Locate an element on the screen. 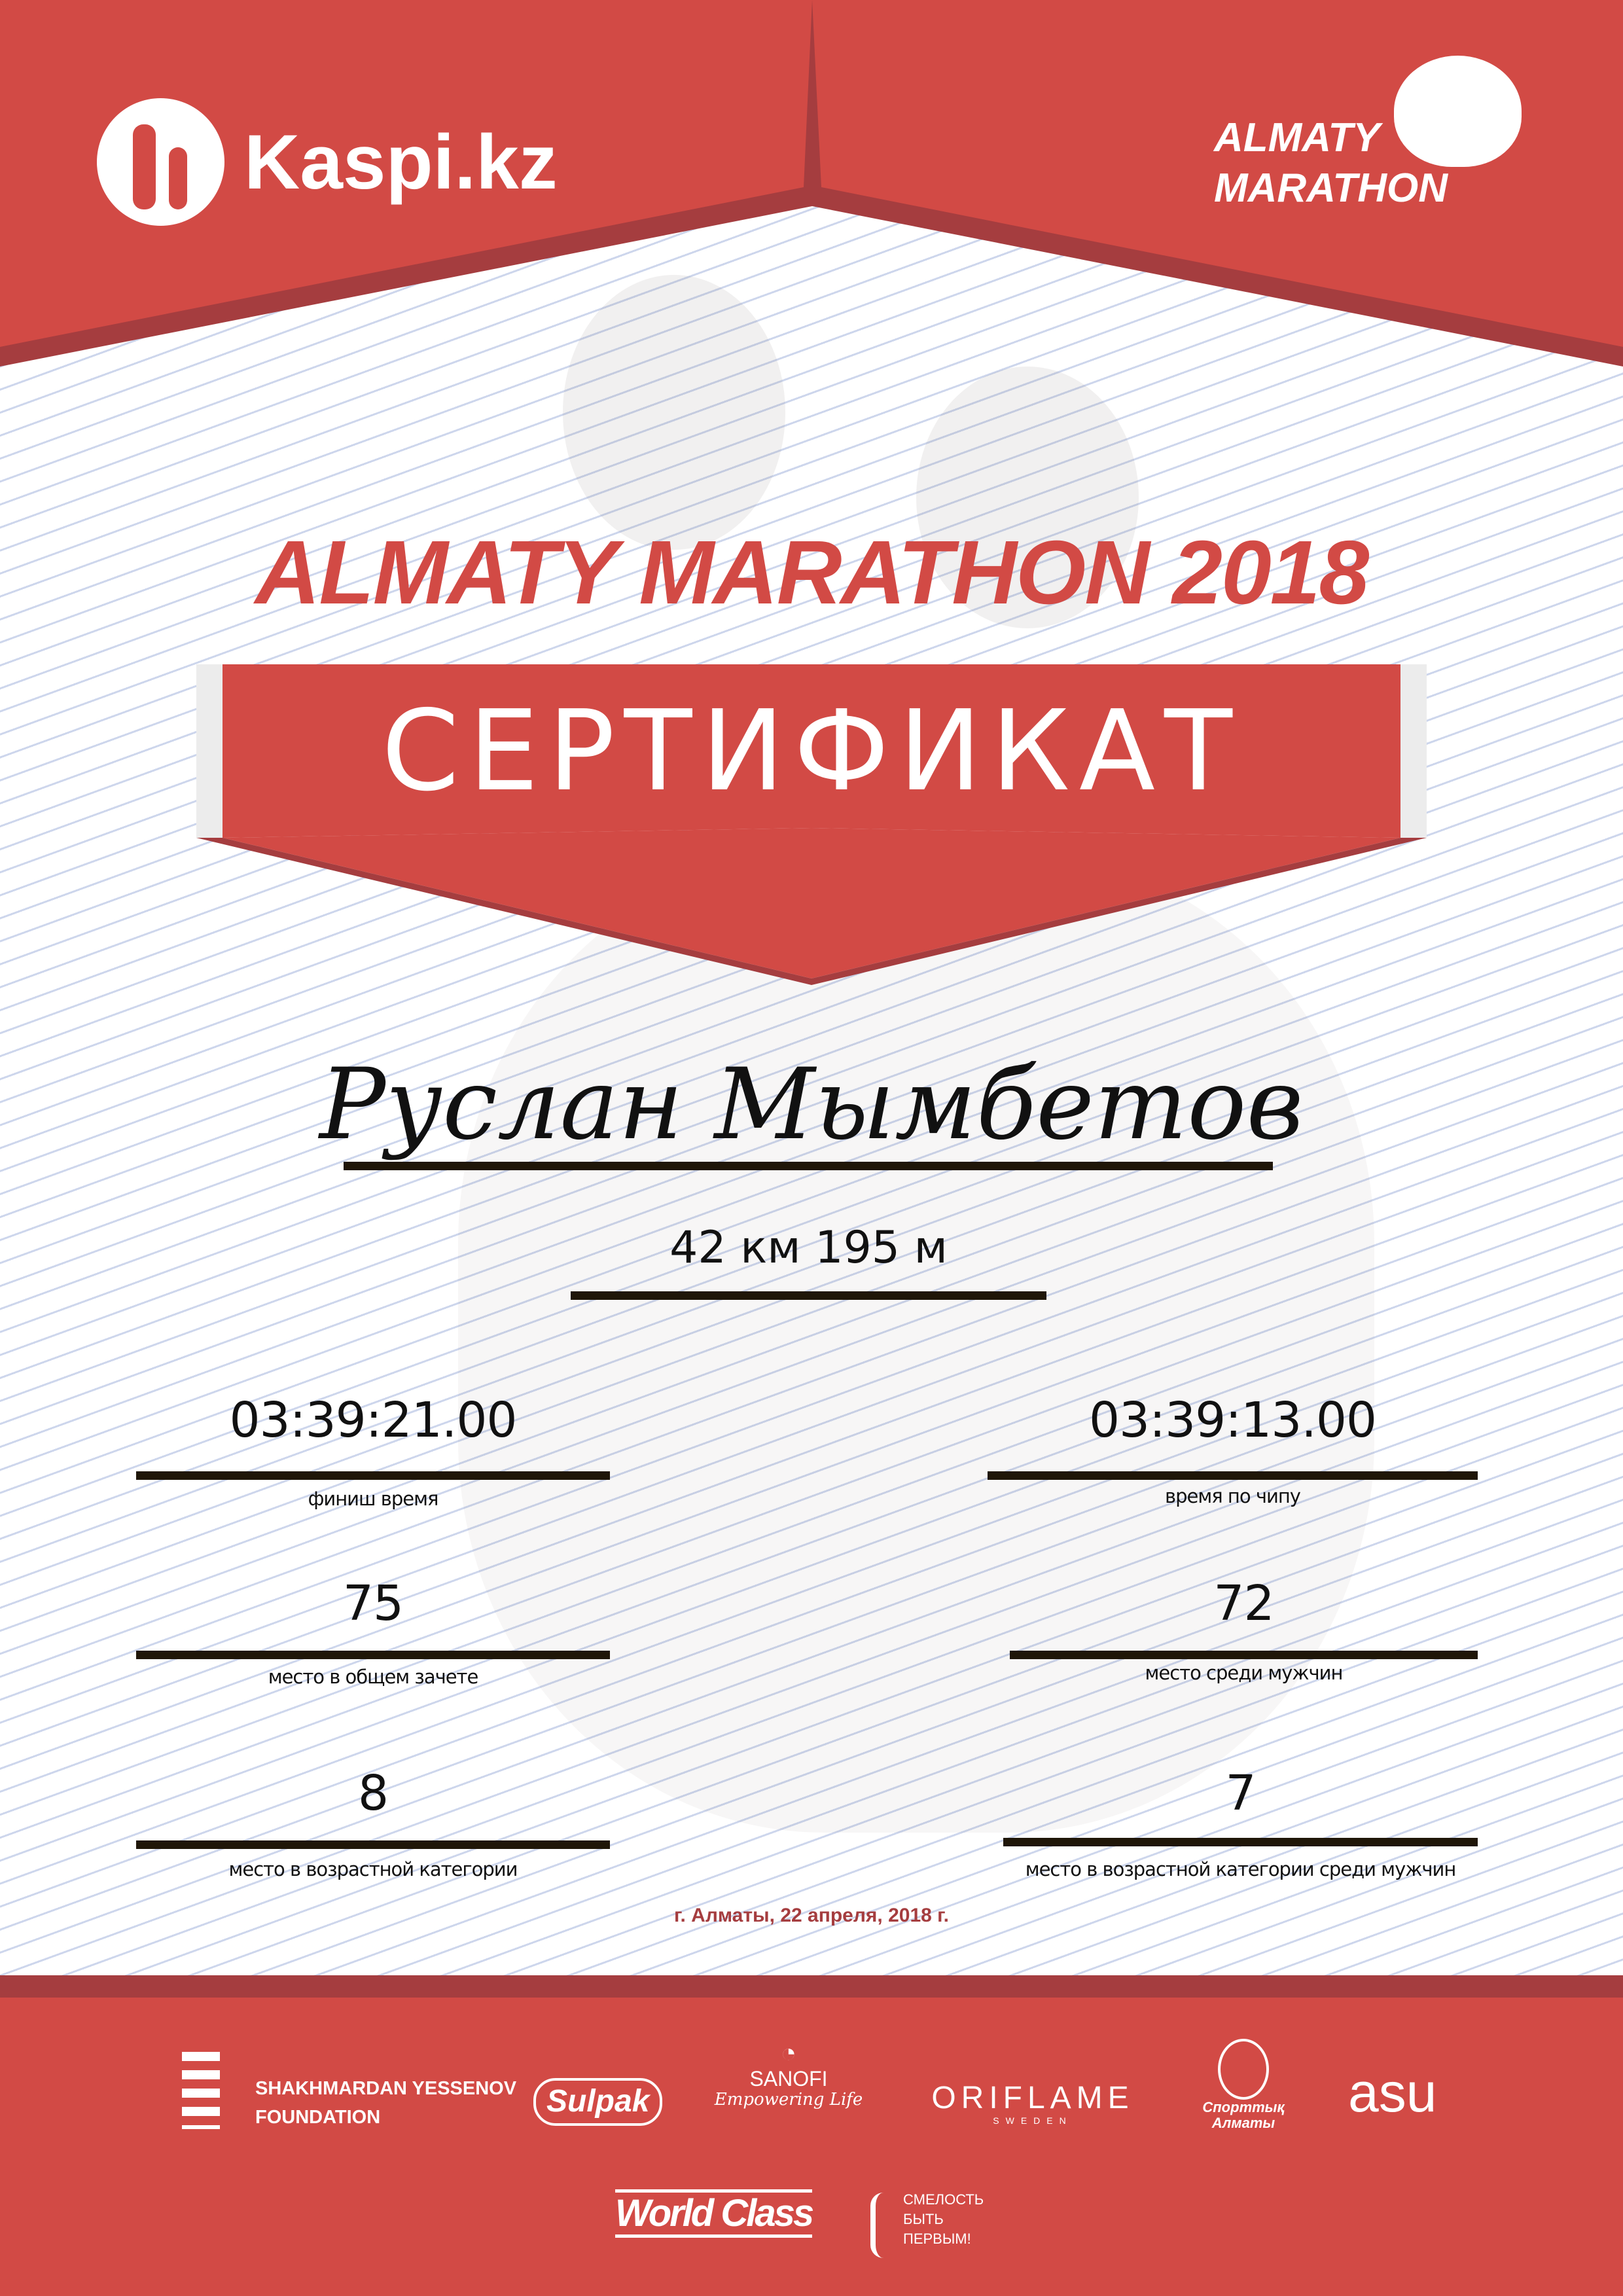 The height and width of the screenshot is (2296, 1623). certificate-banner is located at coordinates (811, 824).